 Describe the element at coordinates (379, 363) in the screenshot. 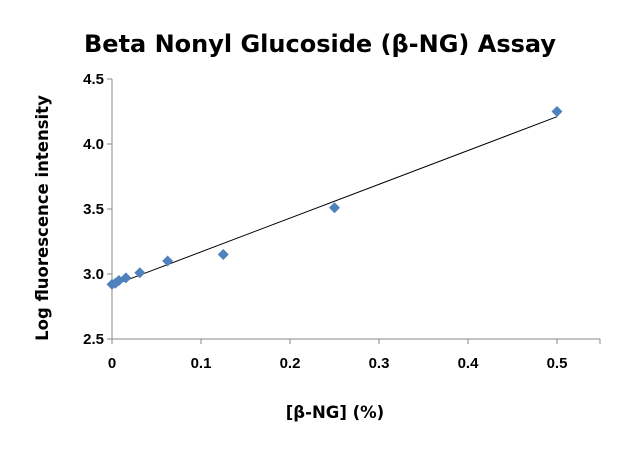

I see `x-tick-label: 0.3` at that location.